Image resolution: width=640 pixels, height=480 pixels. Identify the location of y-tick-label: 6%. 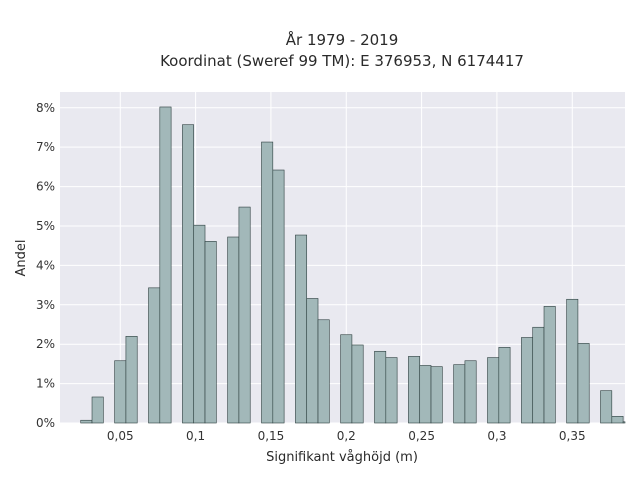
(45, 187).